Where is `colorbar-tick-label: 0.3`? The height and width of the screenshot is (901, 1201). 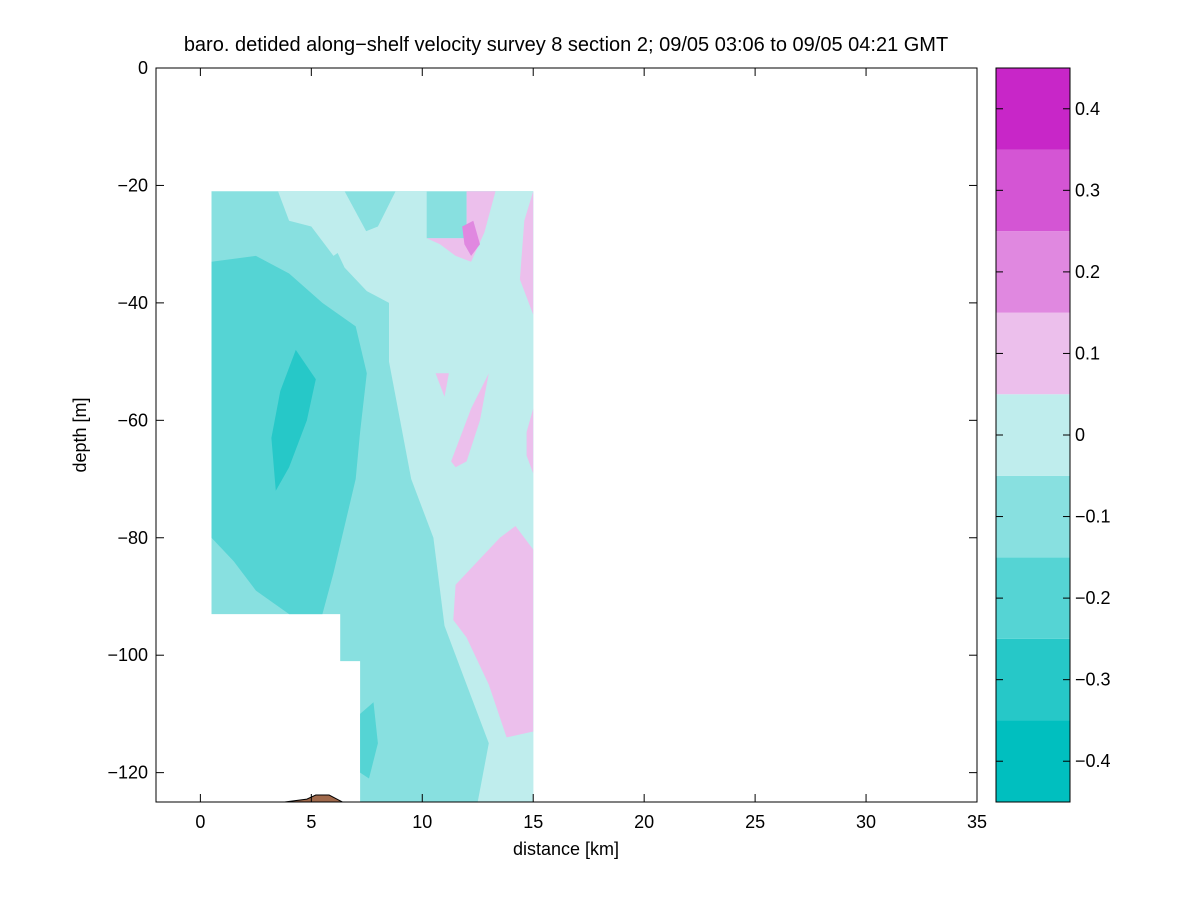 colorbar-tick-label: 0.3 is located at coordinates (1087, 190).